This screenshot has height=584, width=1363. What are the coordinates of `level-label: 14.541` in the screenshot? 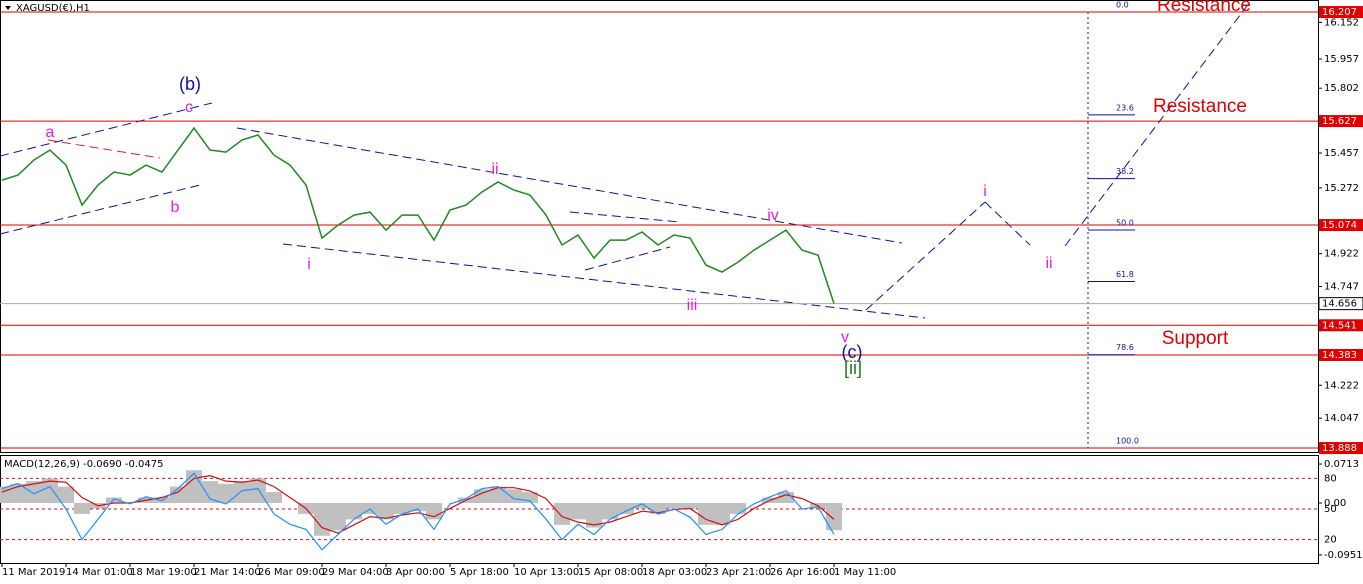 It's located at (1339, 325).